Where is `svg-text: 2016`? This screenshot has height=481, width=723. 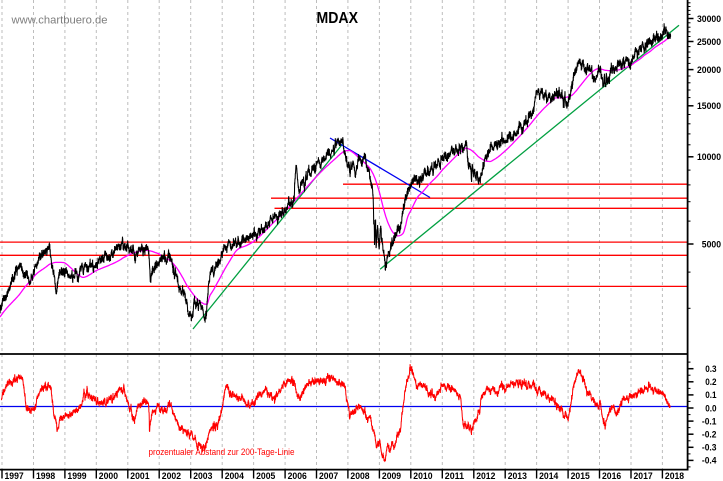 svg-text: 2016 is located at coordinates (611, 476).